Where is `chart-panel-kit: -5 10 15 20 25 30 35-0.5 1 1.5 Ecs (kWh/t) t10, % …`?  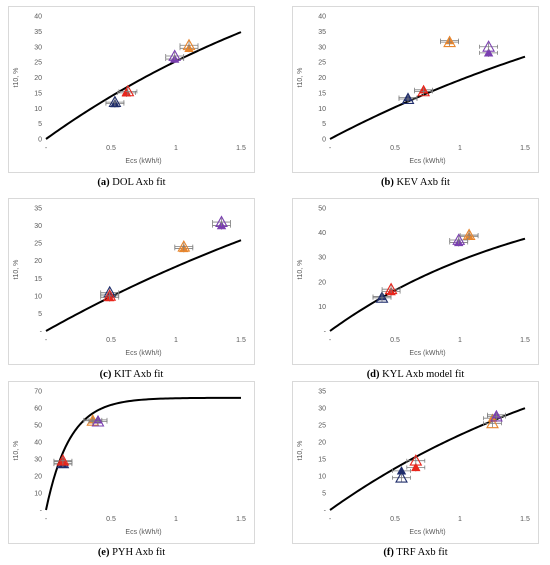
chart-panel-kit: -5 10 15 20 25 30 35-0.5 1 1.5 Ecs (kWh/t) t10, % … is located at coordinates (131, 290).